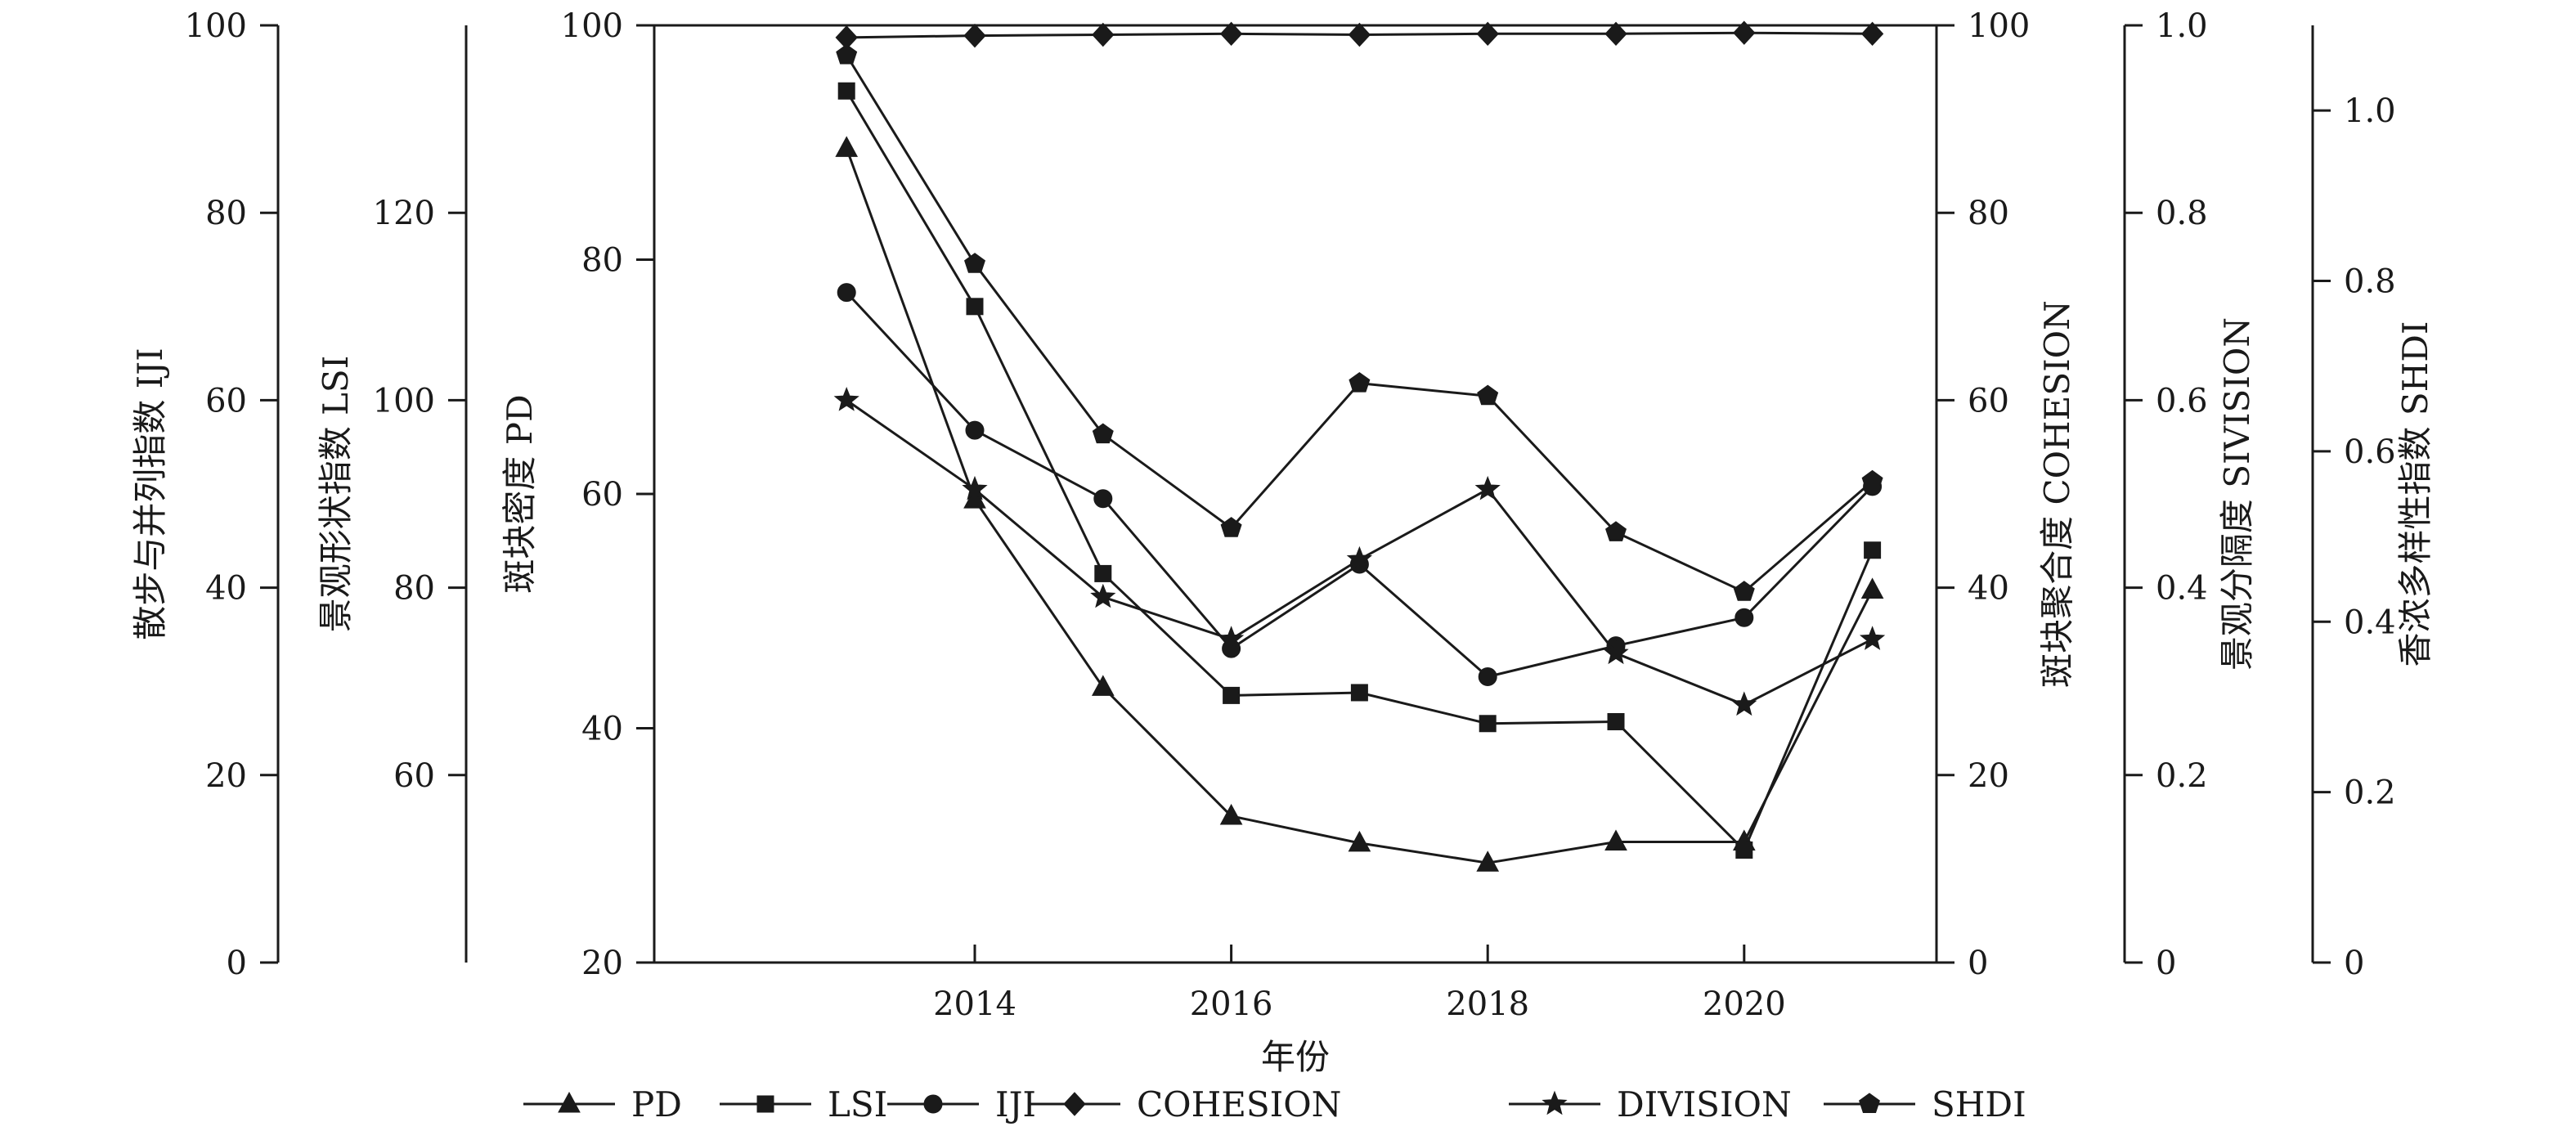  I want to click on iji-tick-label: 80, so click(226, 213).